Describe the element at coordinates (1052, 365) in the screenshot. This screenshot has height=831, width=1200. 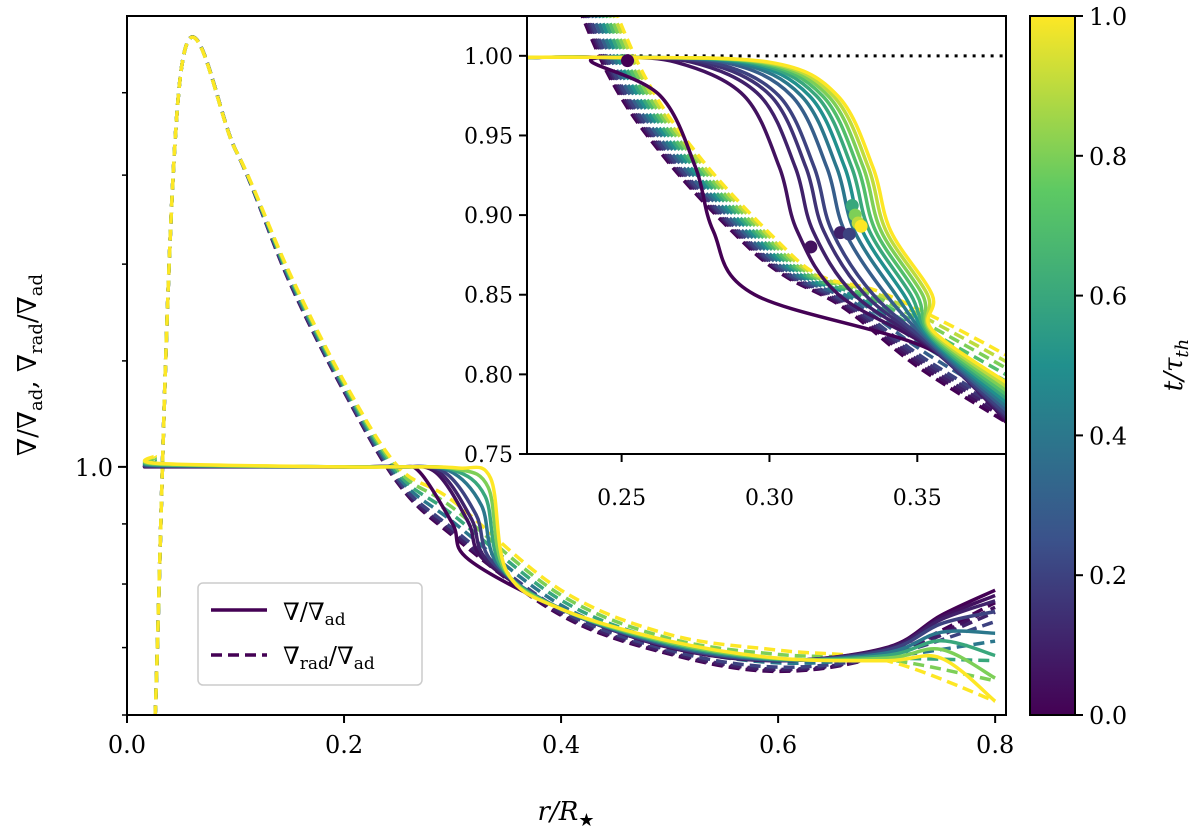
I see `colorbar` at that location.